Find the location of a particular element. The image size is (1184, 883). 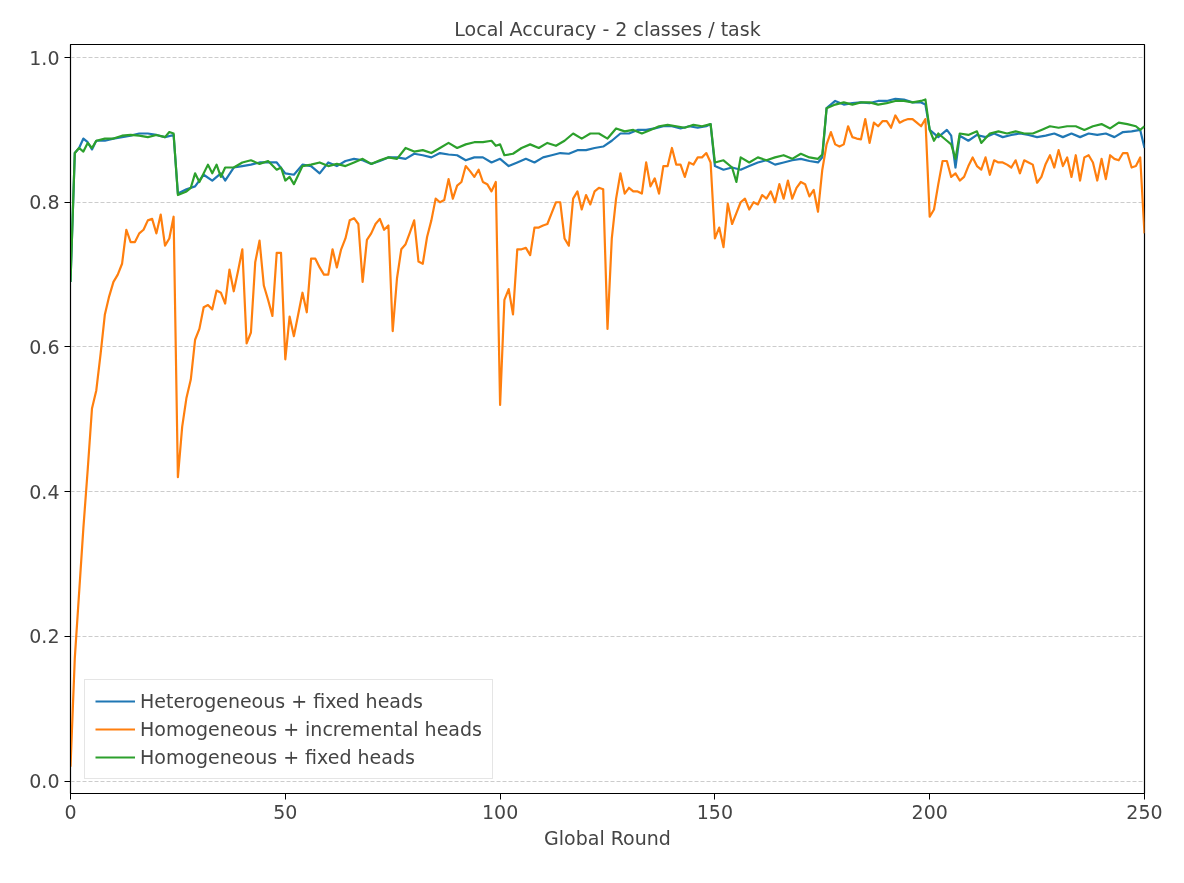

x-tick-label: 50 is located at coordinates (285, 811).